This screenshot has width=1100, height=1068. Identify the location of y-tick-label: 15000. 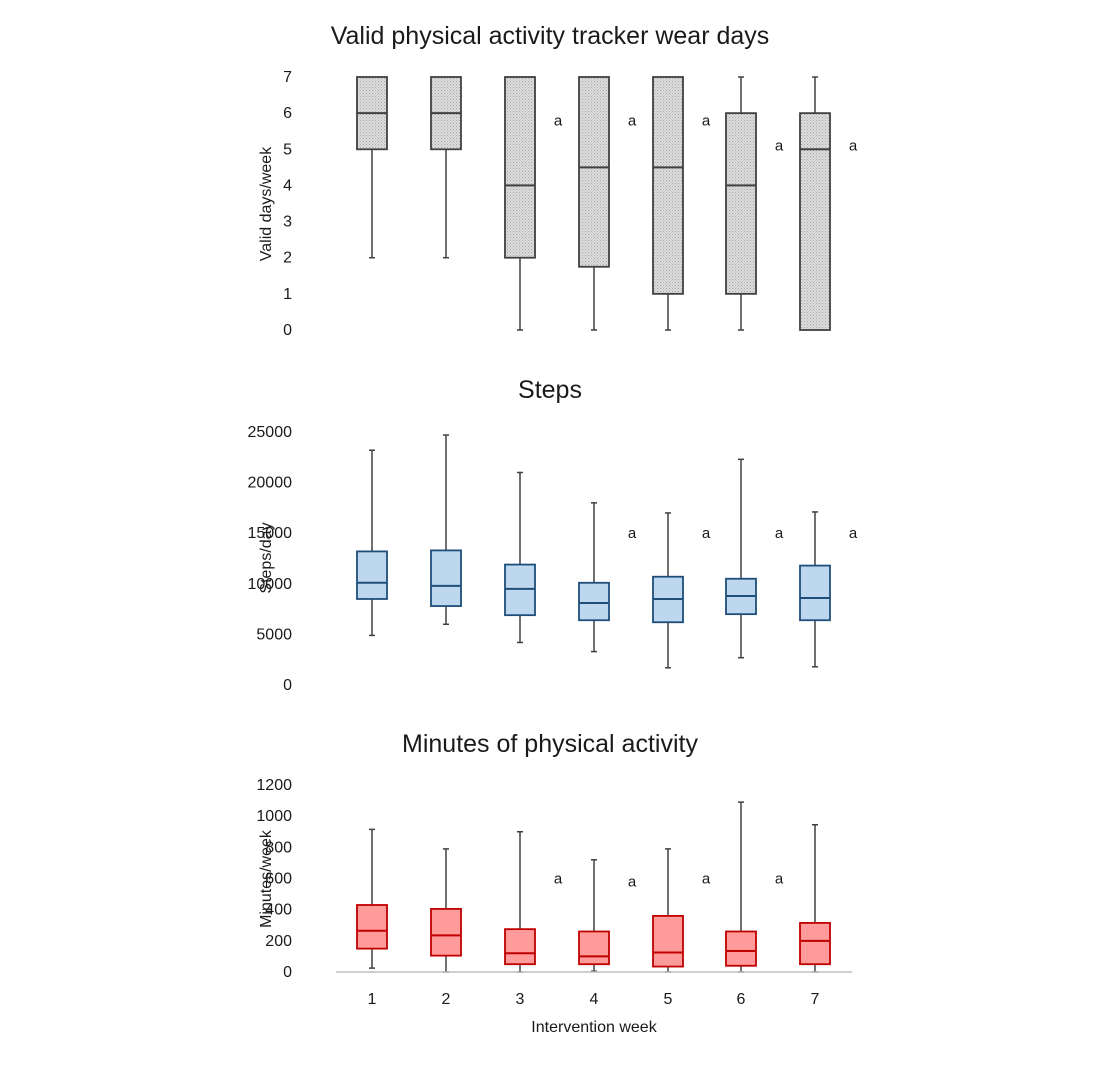
(270, 533).